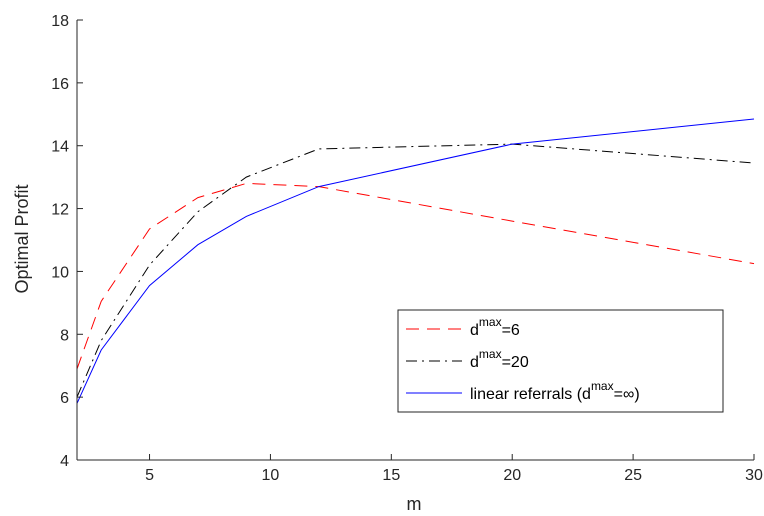 This screenshot has width=764, height=516. I want to click on x-tick-label: 15, so click(391, 475).